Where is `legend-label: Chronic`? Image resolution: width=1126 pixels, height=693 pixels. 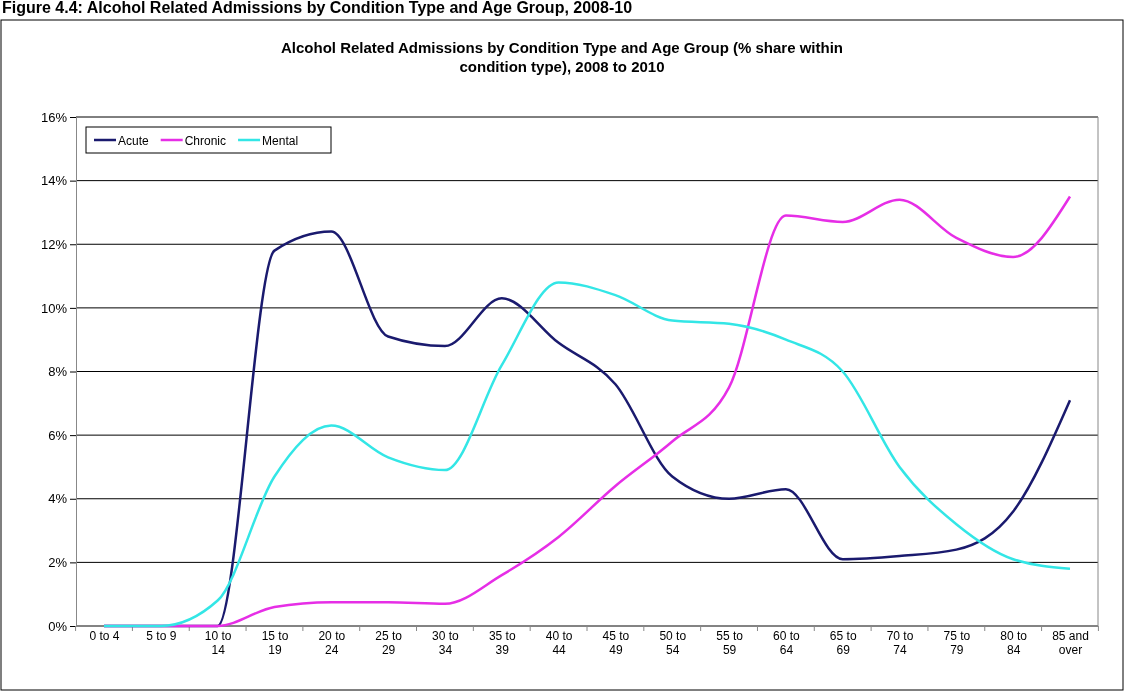
legend-label: Chronic is located at coordinates (205, 140).